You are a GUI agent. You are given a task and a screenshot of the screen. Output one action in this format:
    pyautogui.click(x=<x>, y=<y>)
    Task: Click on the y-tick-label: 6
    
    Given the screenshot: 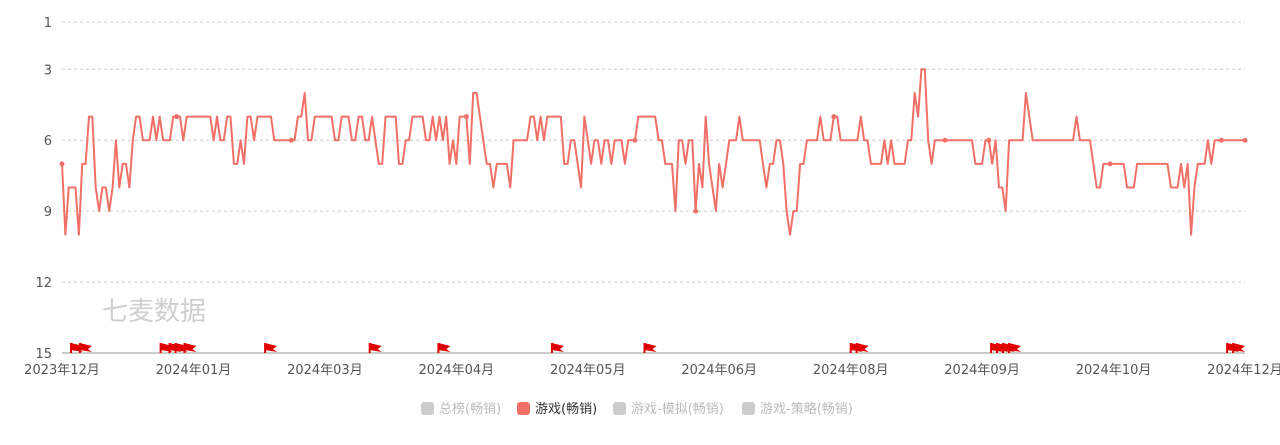 What is the action you would take?
    pyautogui.click(x=48, y=141)
    